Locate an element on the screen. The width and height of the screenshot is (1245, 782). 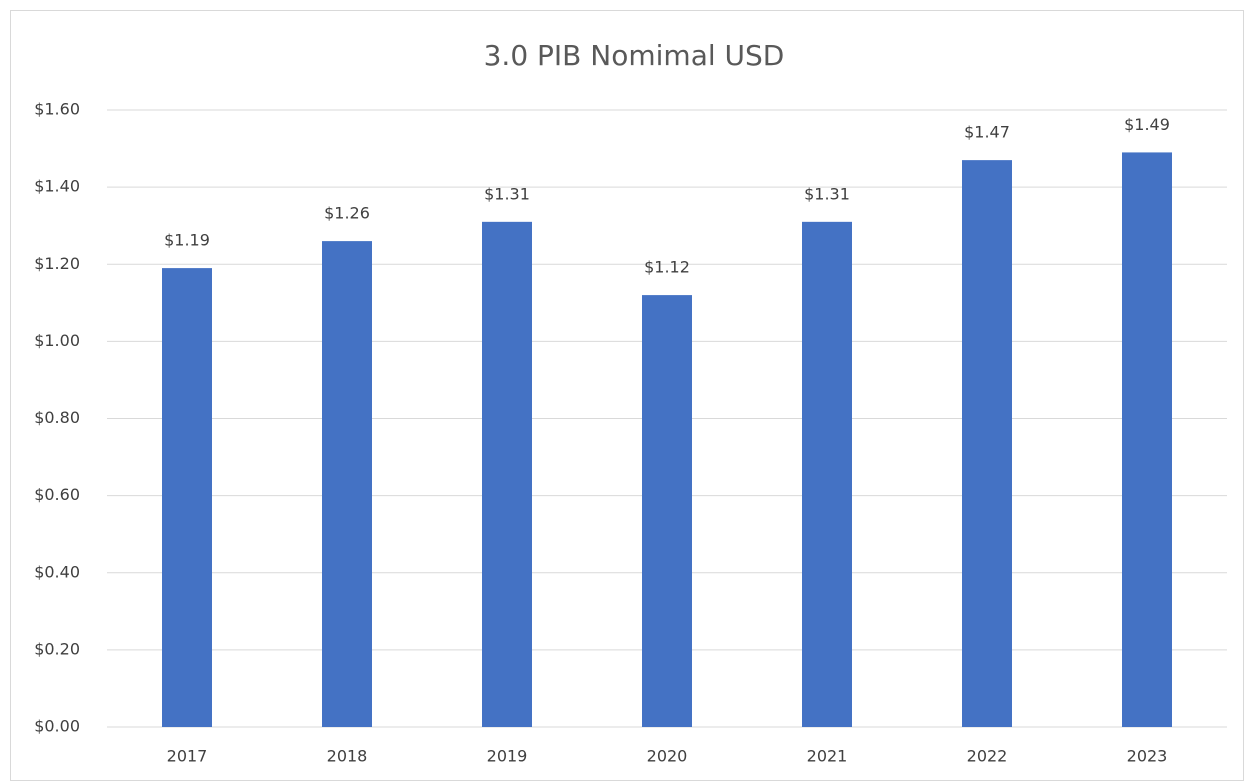
y-tick-label: $0.20 is located at coordinates (57, 648).